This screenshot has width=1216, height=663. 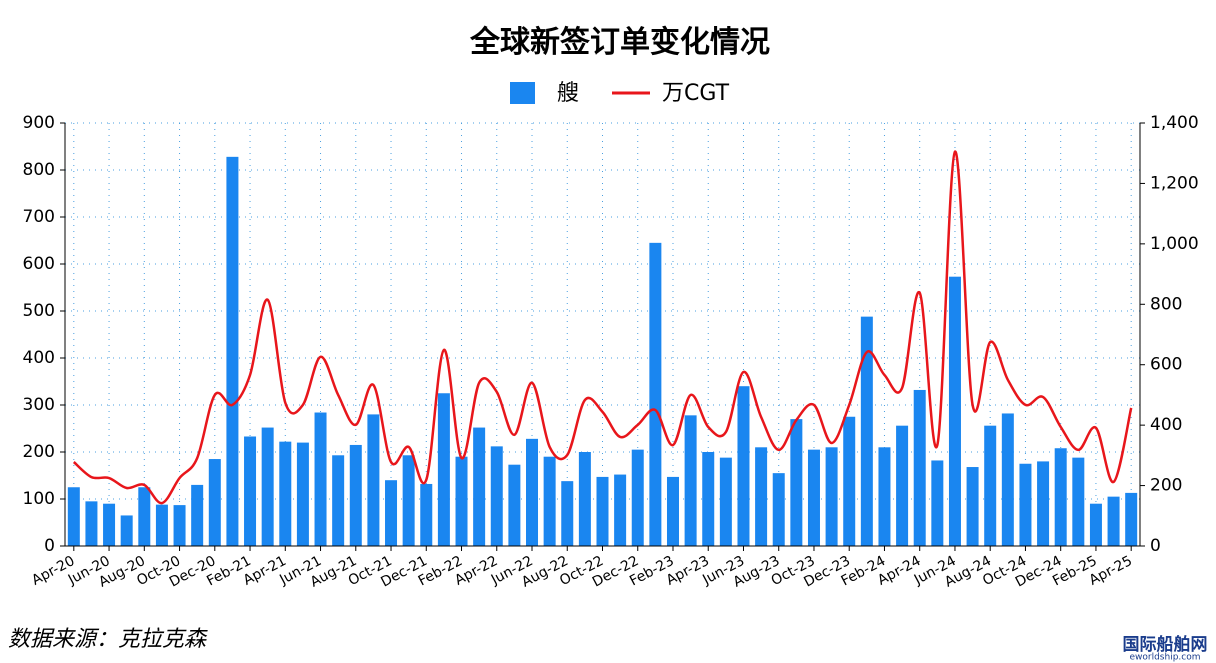 I want to click on legend-swatch, so click(x=522, y=93).